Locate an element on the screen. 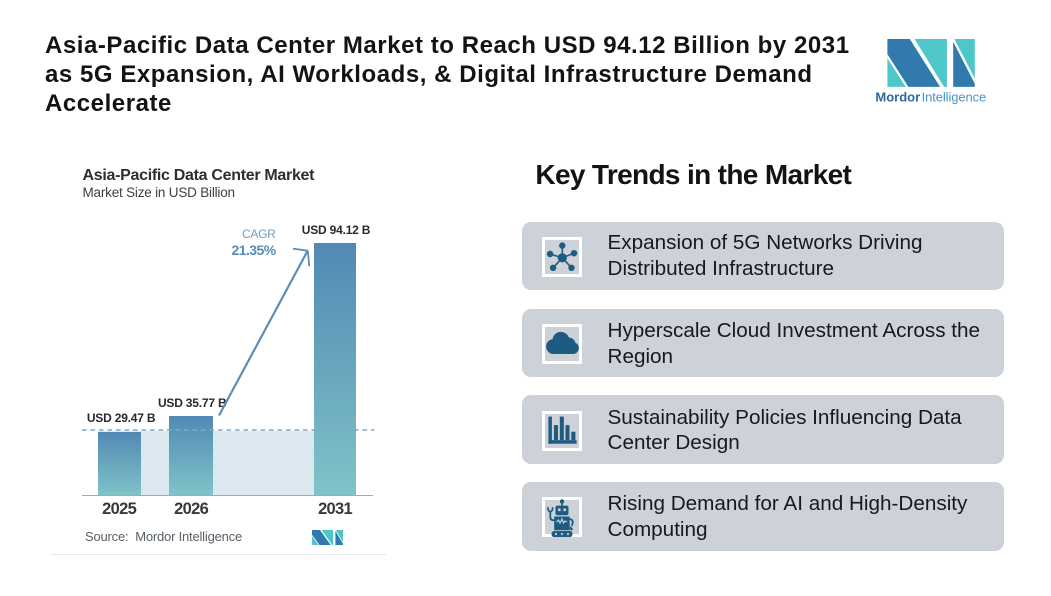 The height and width of the screenshot is (596, 1051). svg-text: Intelligence is located at coordinates (954, 96).